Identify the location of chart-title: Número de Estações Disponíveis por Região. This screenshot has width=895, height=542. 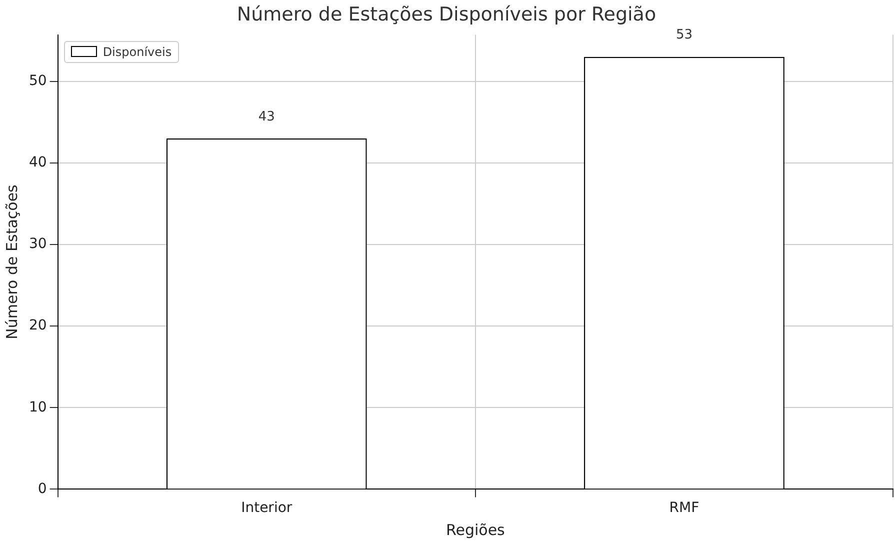
(446, 14).